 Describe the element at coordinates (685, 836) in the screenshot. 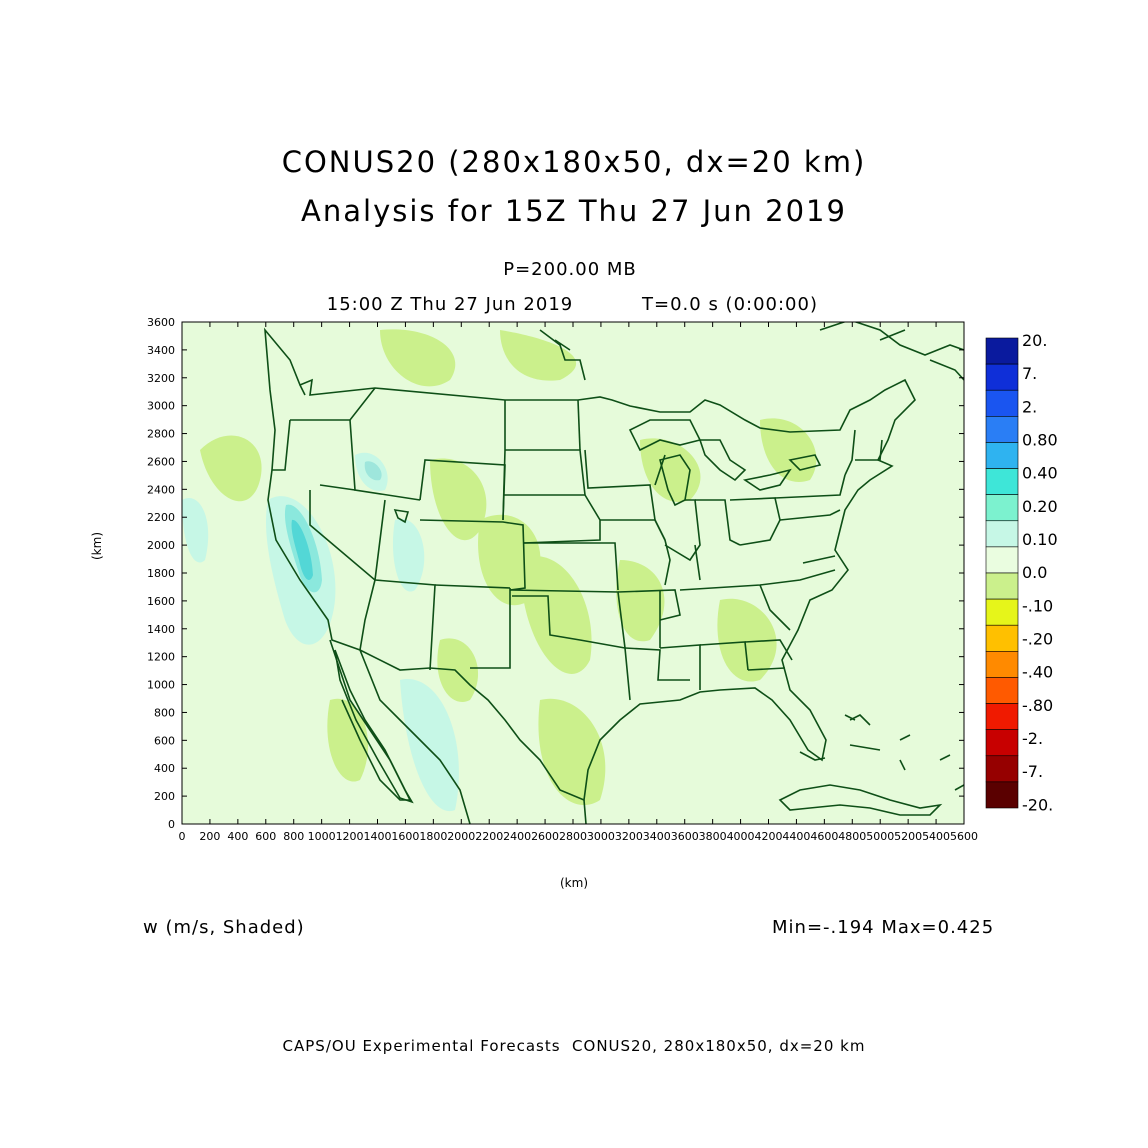

I see `x-tick-label: 3600` at that location.